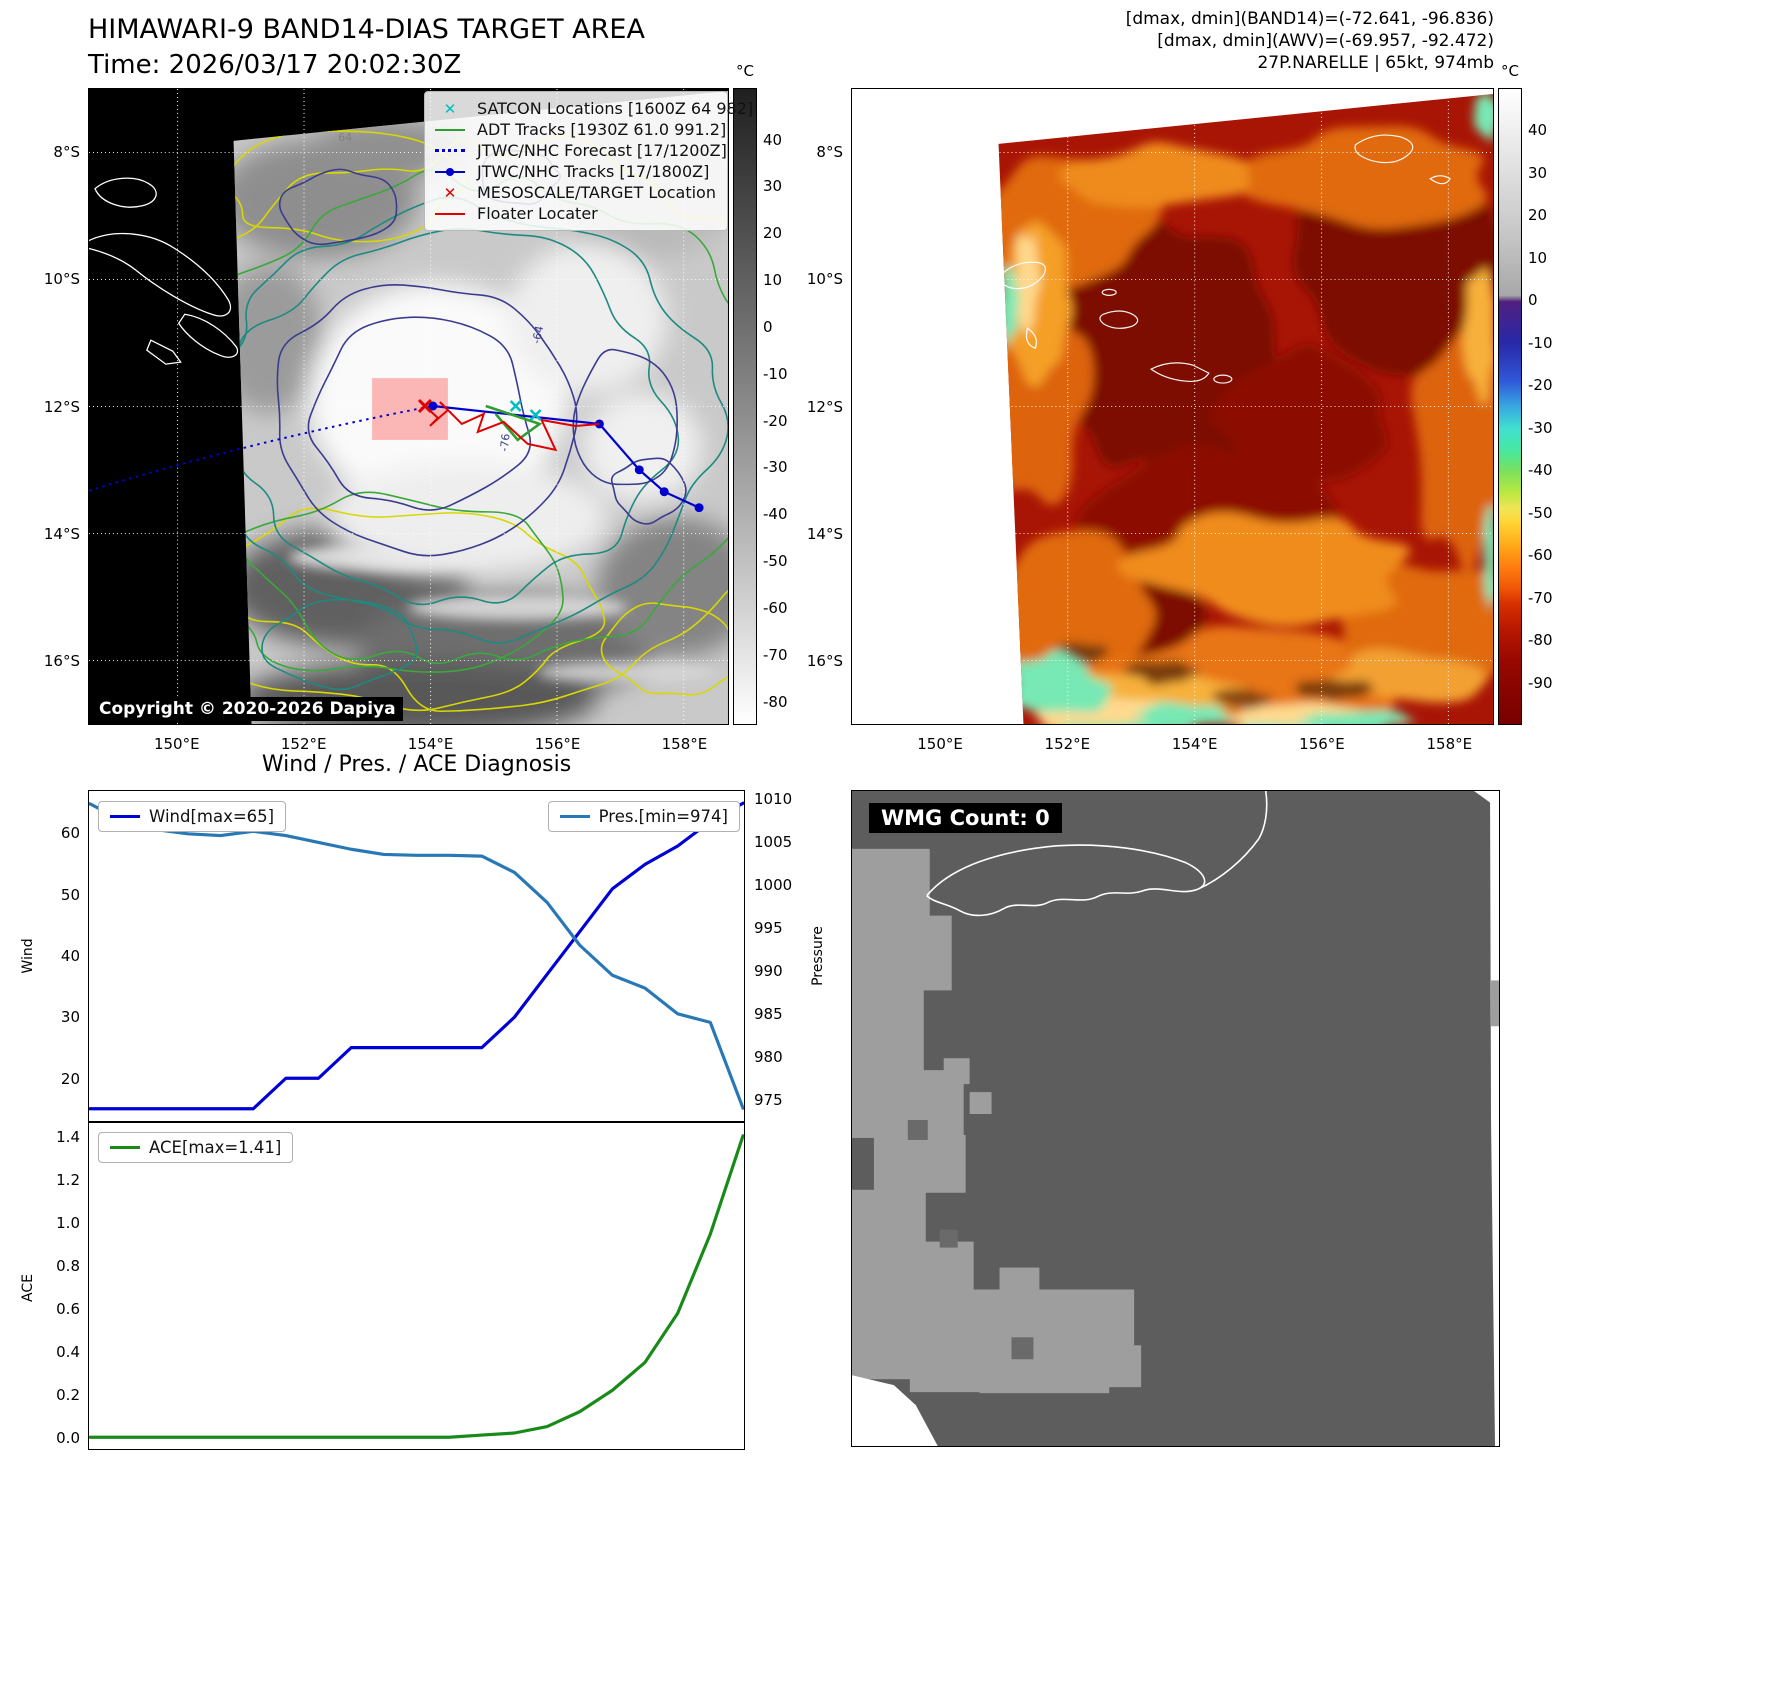 The width and height of the screenshot is (1792, 1690). I want to click on tick-label: 152°E, so click(303, 744).